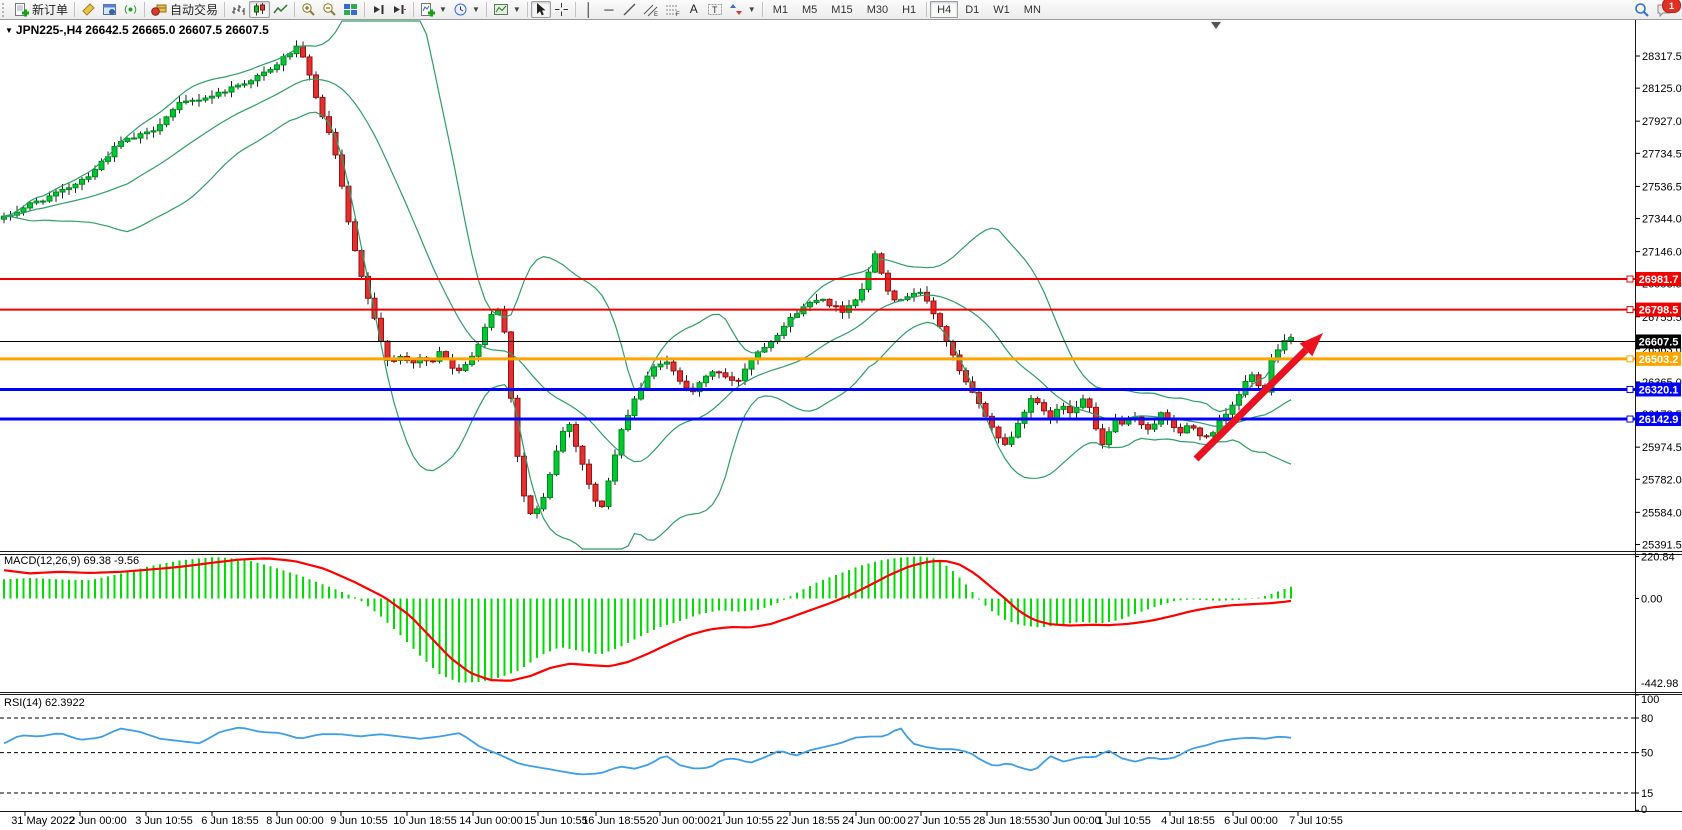  I want to click on svg-text: 14 Jun 00:00, so click(491, 821).